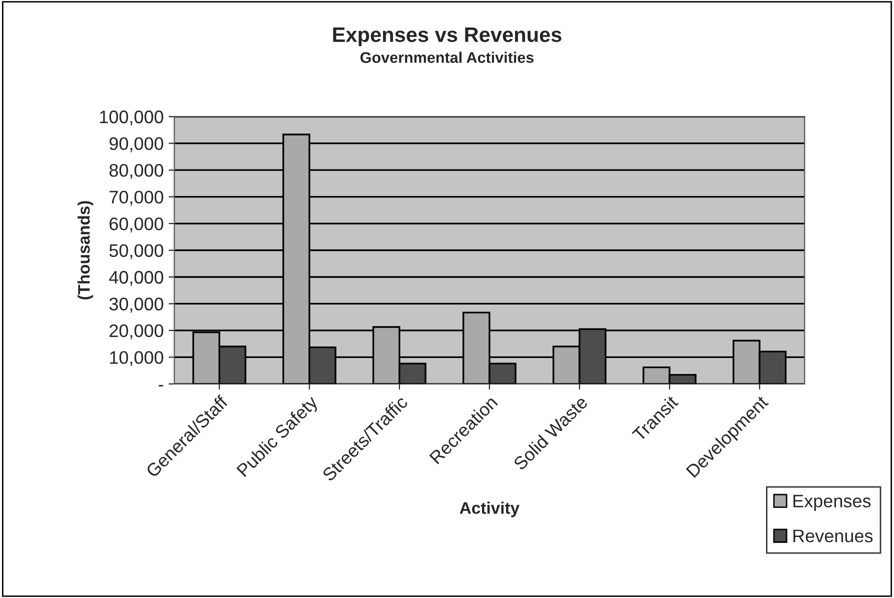  What do you see at coordinates (161, 385) in the screenshot?
I see `y-tick-label: -` at bounding box center [161, 385].